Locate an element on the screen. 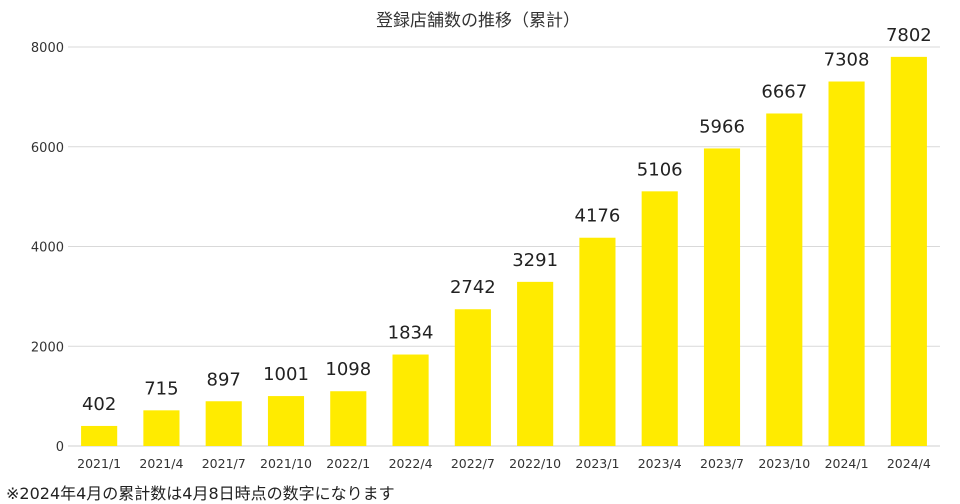 Image resolution: width=960 pixels, height=504 pixels. y-tick-label: 2000 is located at coordinates (47, 347).